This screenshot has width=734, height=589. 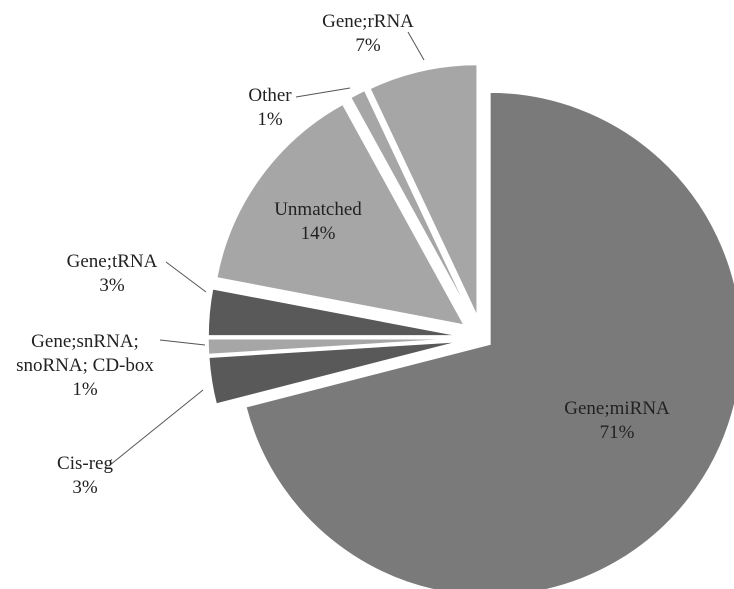 I want to click on category-label: Gene;rRNA, so click(x=368, y=21).